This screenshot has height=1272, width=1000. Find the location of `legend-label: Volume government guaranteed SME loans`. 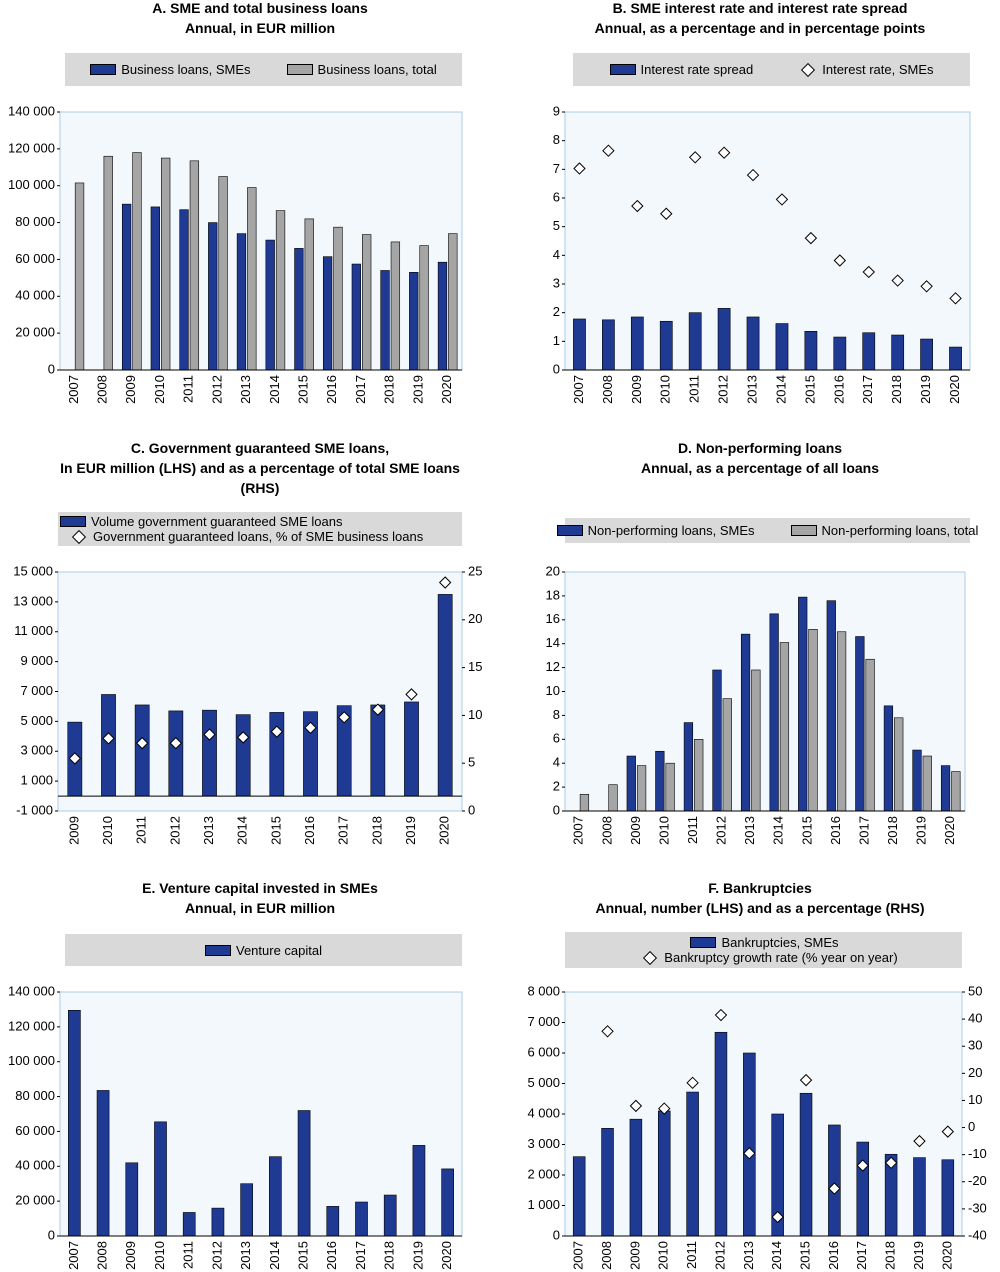

legend-label: Volume government guaranteed SME loans is located at coordinates (217, 521).